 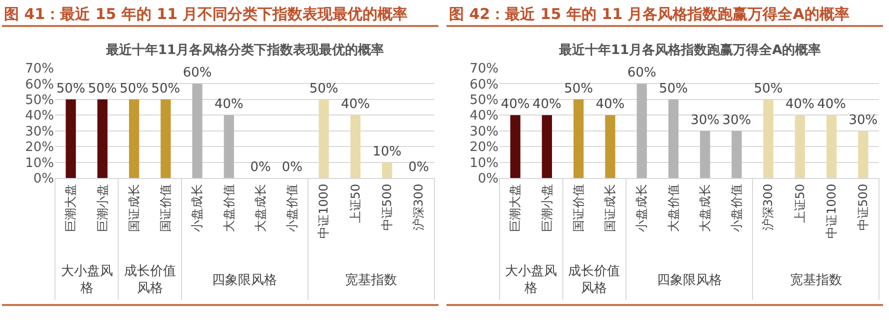 What do you see at coordinates (649, 14) in the screenshot?
I see `chart-title: 图 42：最近 15 年的 11 月各风格指数跑赢万得全A的概率` at bounding box center [649, 14].